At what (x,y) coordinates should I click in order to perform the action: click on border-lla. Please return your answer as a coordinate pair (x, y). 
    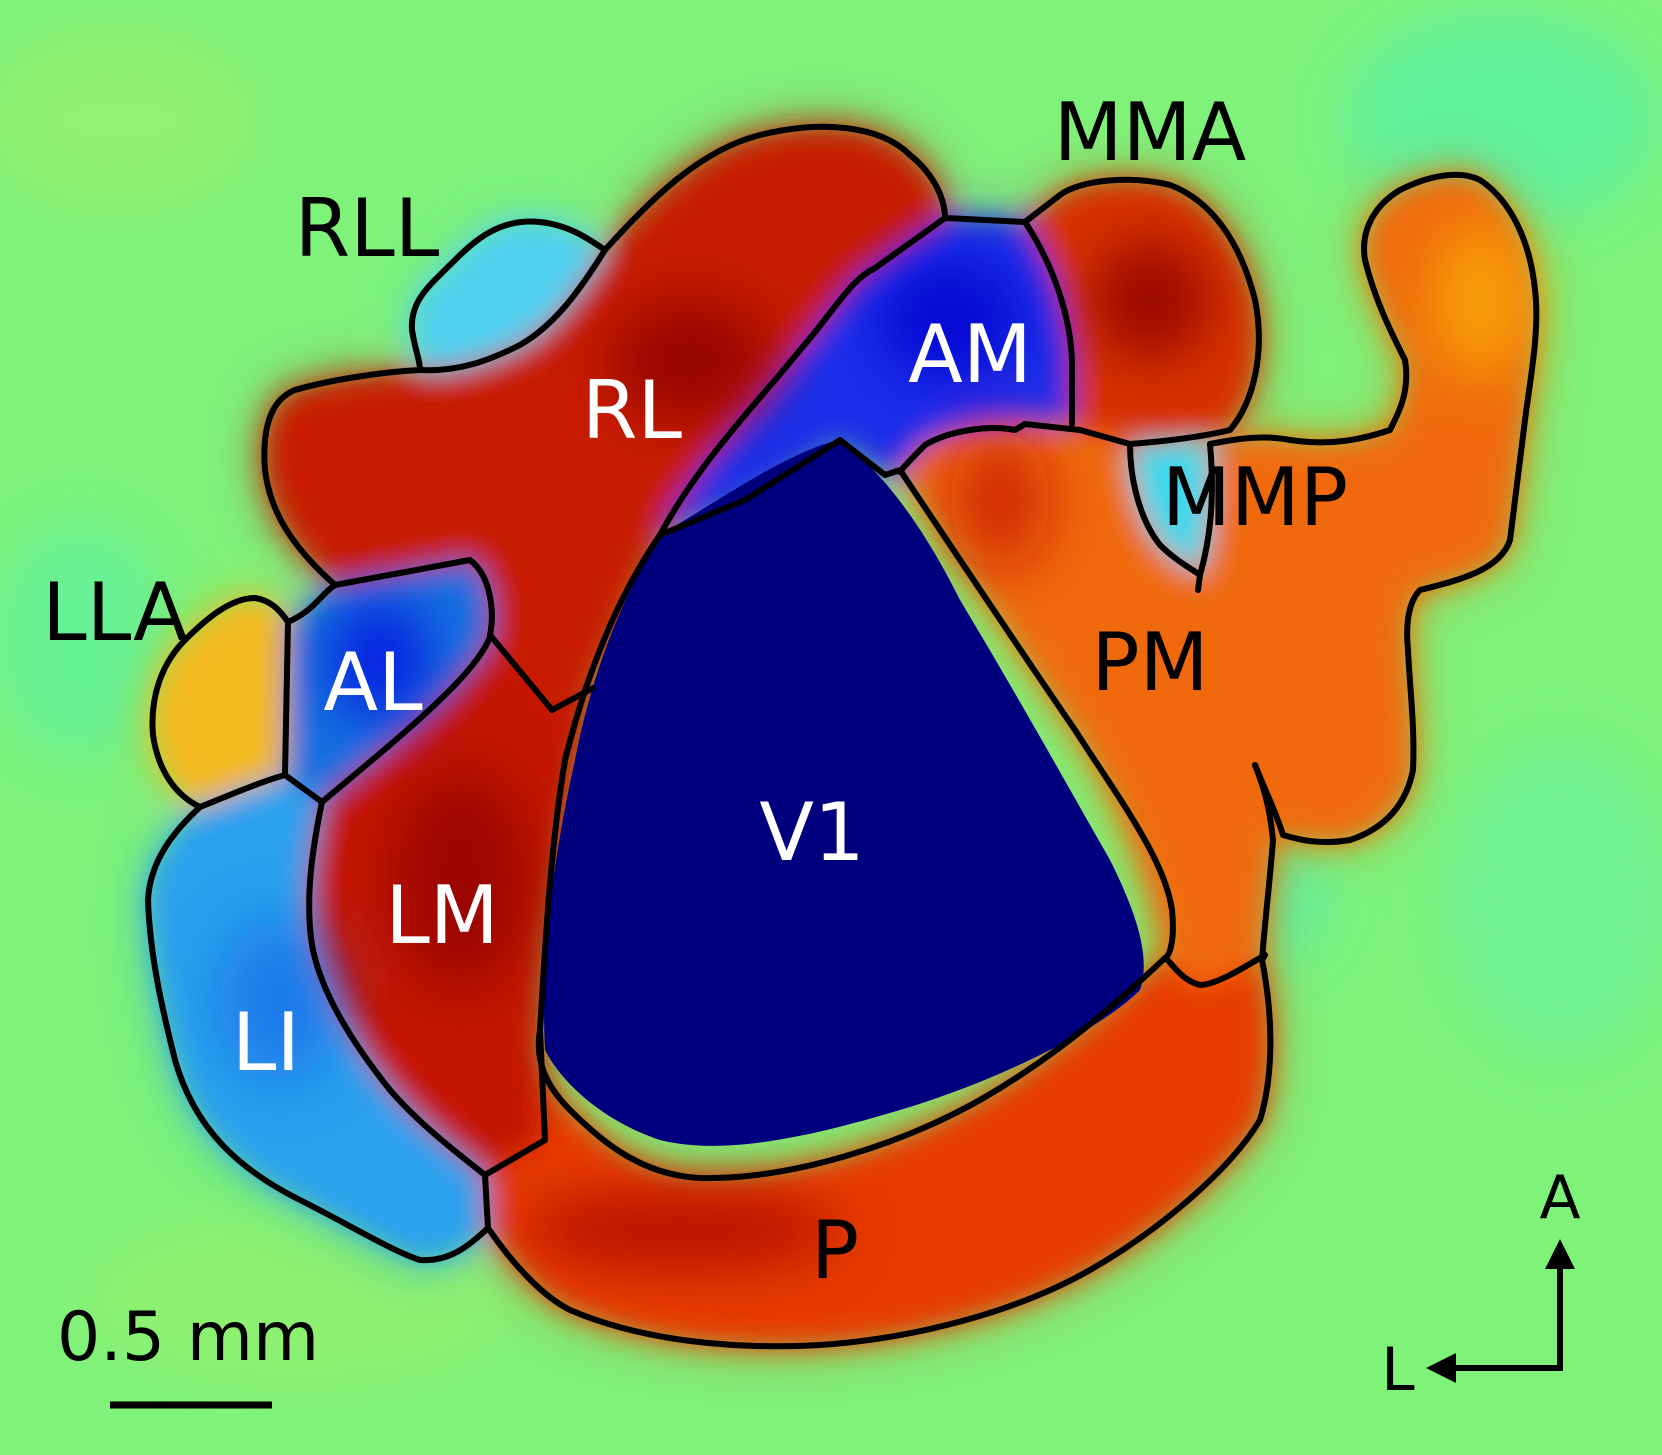
    Looking at the image, I should click on (220, 702).